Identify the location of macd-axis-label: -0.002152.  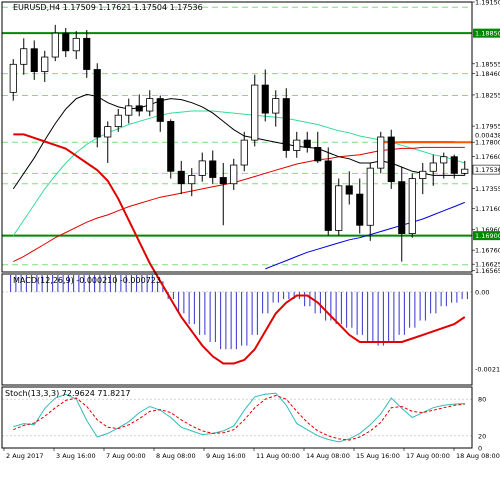
(487, 369).